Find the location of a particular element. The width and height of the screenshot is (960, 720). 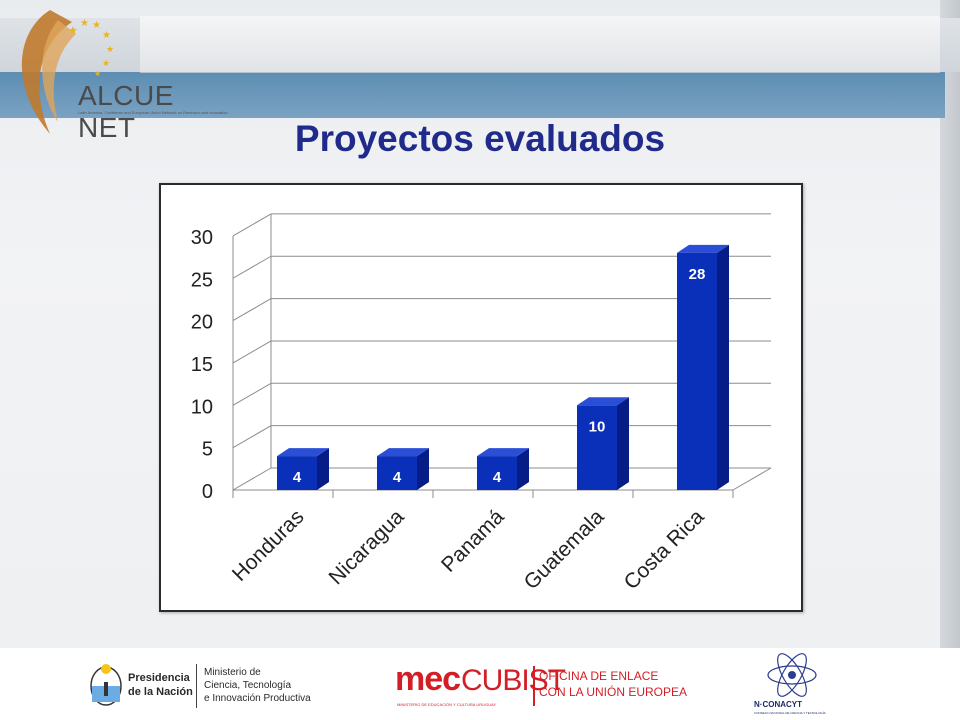

y-tick-label: 25 is located at coordinates (202, 280).